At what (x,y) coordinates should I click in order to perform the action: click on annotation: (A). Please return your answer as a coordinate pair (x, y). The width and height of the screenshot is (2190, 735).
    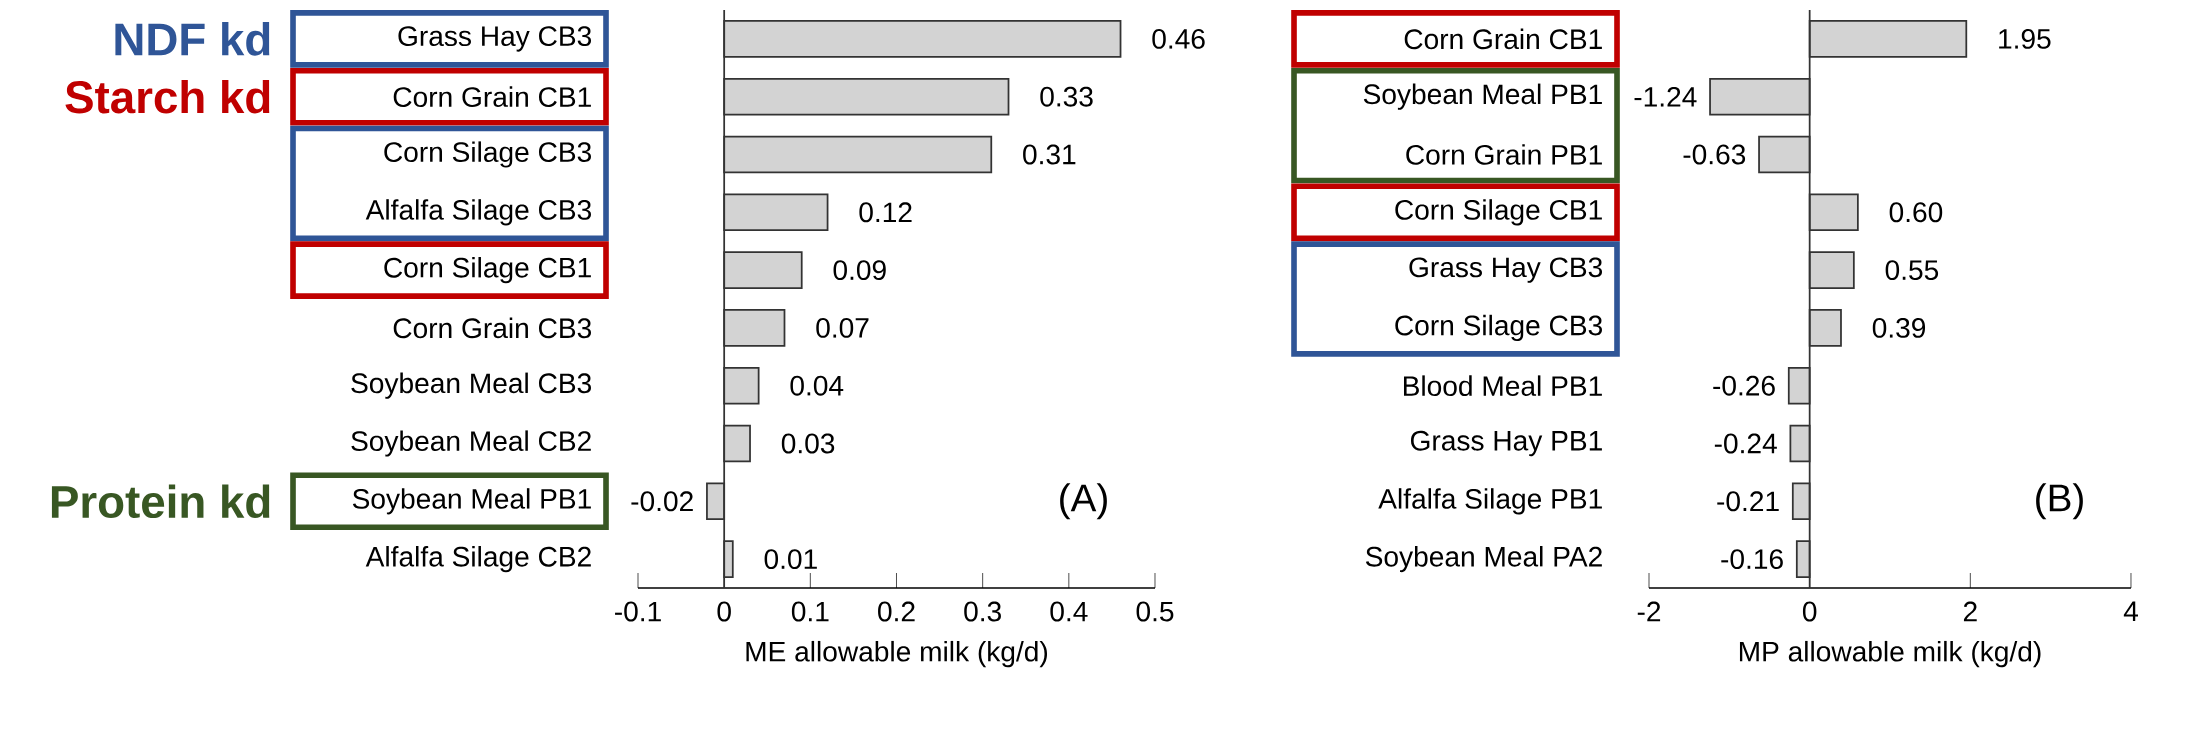
    Looking at the image, I should click on (1083, 501).